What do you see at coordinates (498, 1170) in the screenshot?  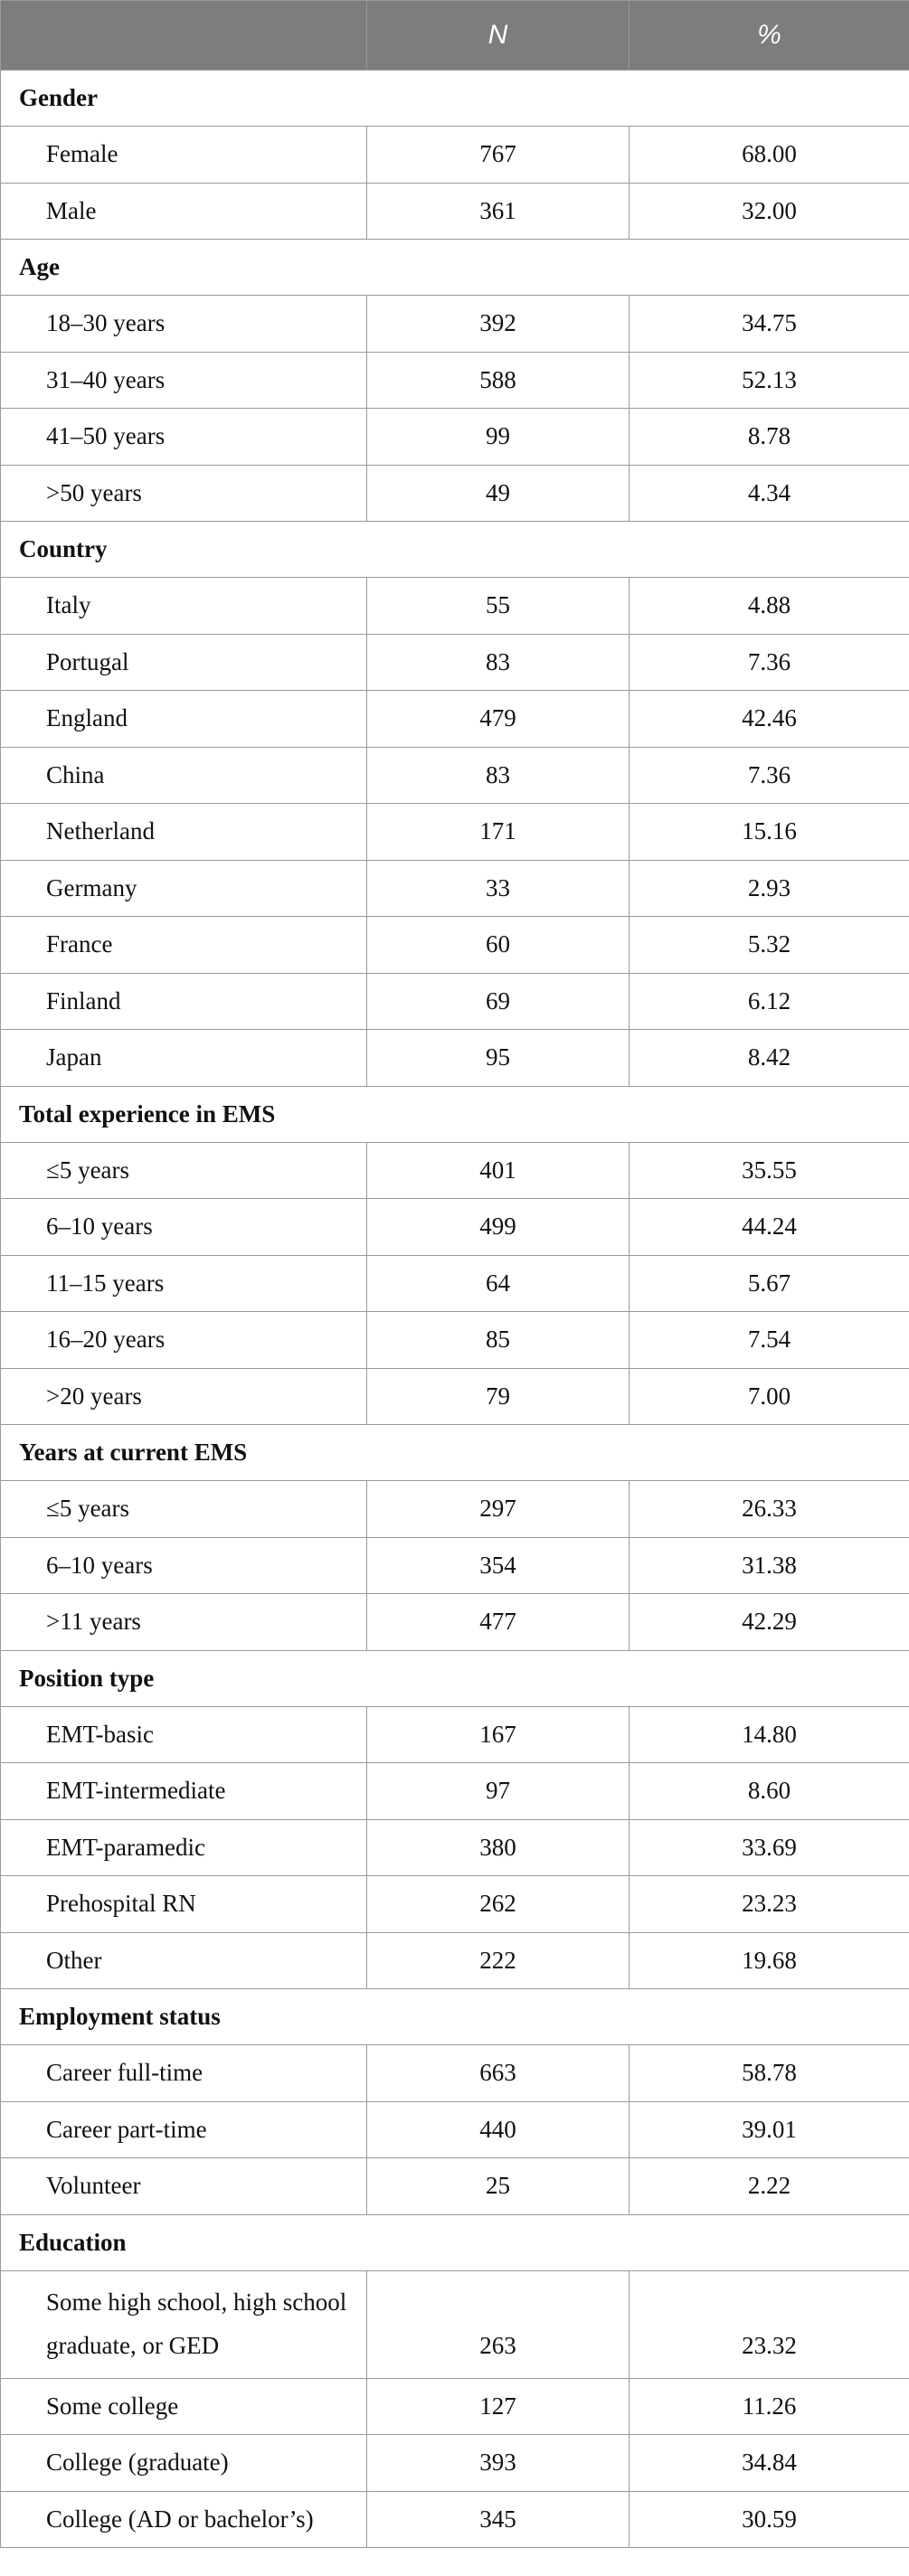 I see `row-n: 401` at bounding box center [498, 1170].